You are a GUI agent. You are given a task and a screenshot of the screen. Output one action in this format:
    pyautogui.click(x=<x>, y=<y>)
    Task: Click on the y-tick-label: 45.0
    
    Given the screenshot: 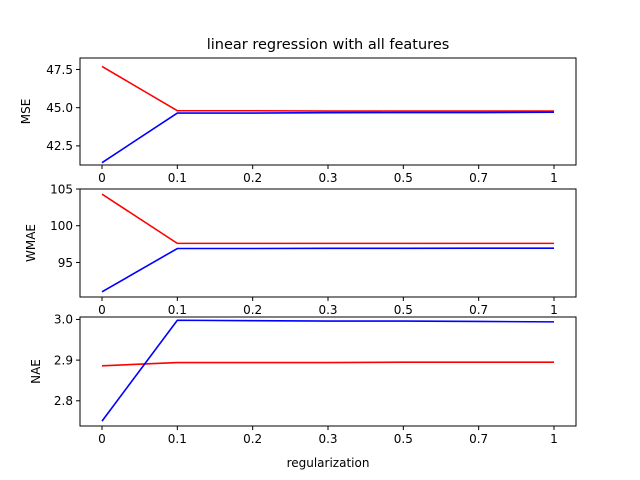 What is the action you would take?
    pyautogui.click(x=59, y=108)
    